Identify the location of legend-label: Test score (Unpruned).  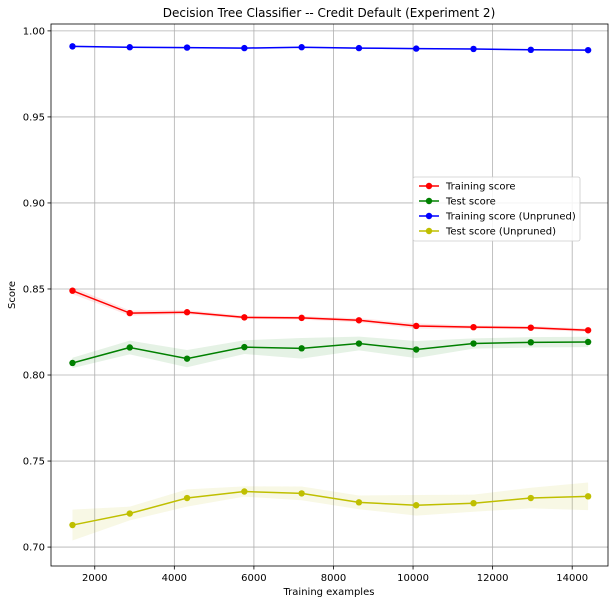
(500, 232).